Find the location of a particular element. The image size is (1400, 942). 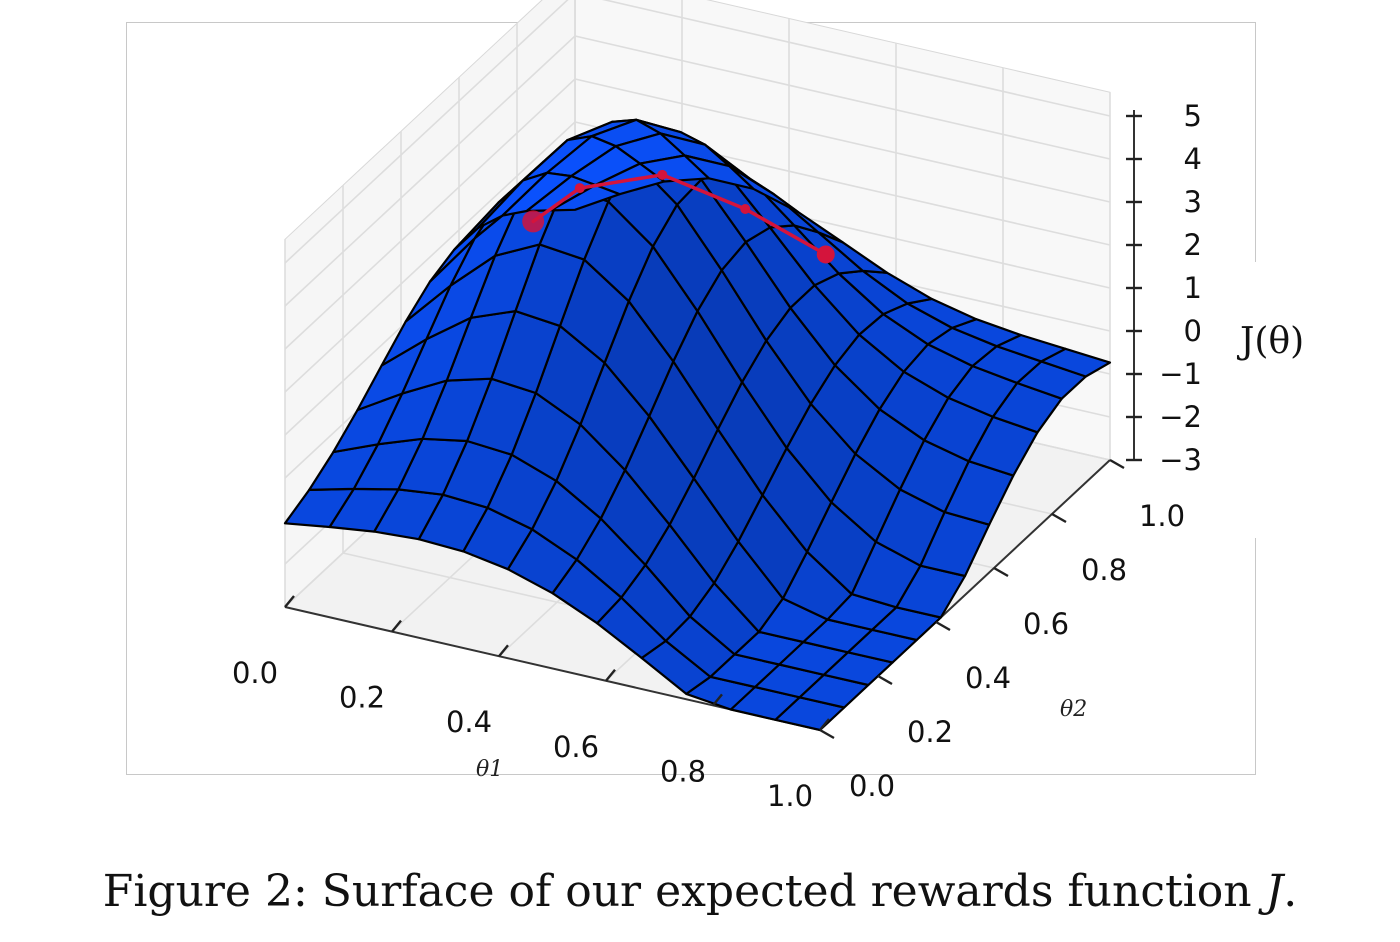

z-tick-label: −1 is located at coordinates (1180, 374).